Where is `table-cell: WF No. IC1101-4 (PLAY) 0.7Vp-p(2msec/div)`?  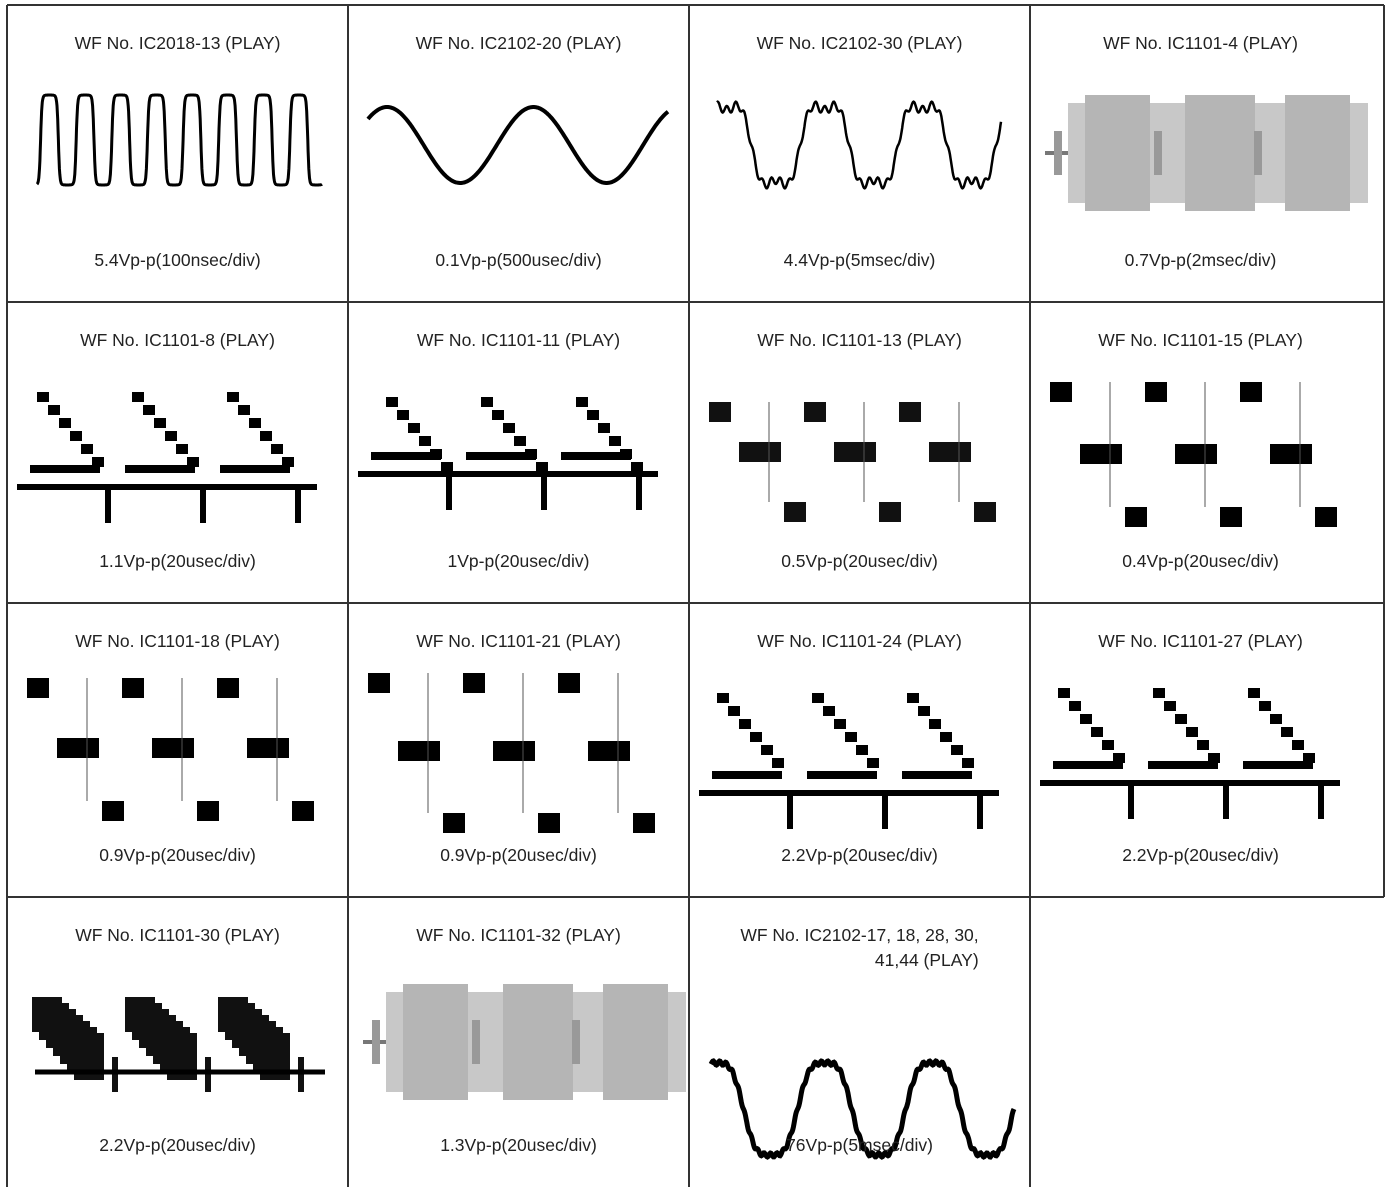
table-cell: WF No. IC1101-4 (PLAY) 0.7Vp-p(2msec/div) is located at coordinates (1200, 153).